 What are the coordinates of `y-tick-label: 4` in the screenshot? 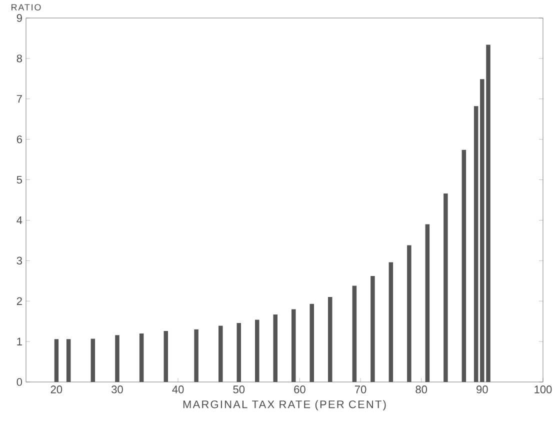 It's located at (19, 220).